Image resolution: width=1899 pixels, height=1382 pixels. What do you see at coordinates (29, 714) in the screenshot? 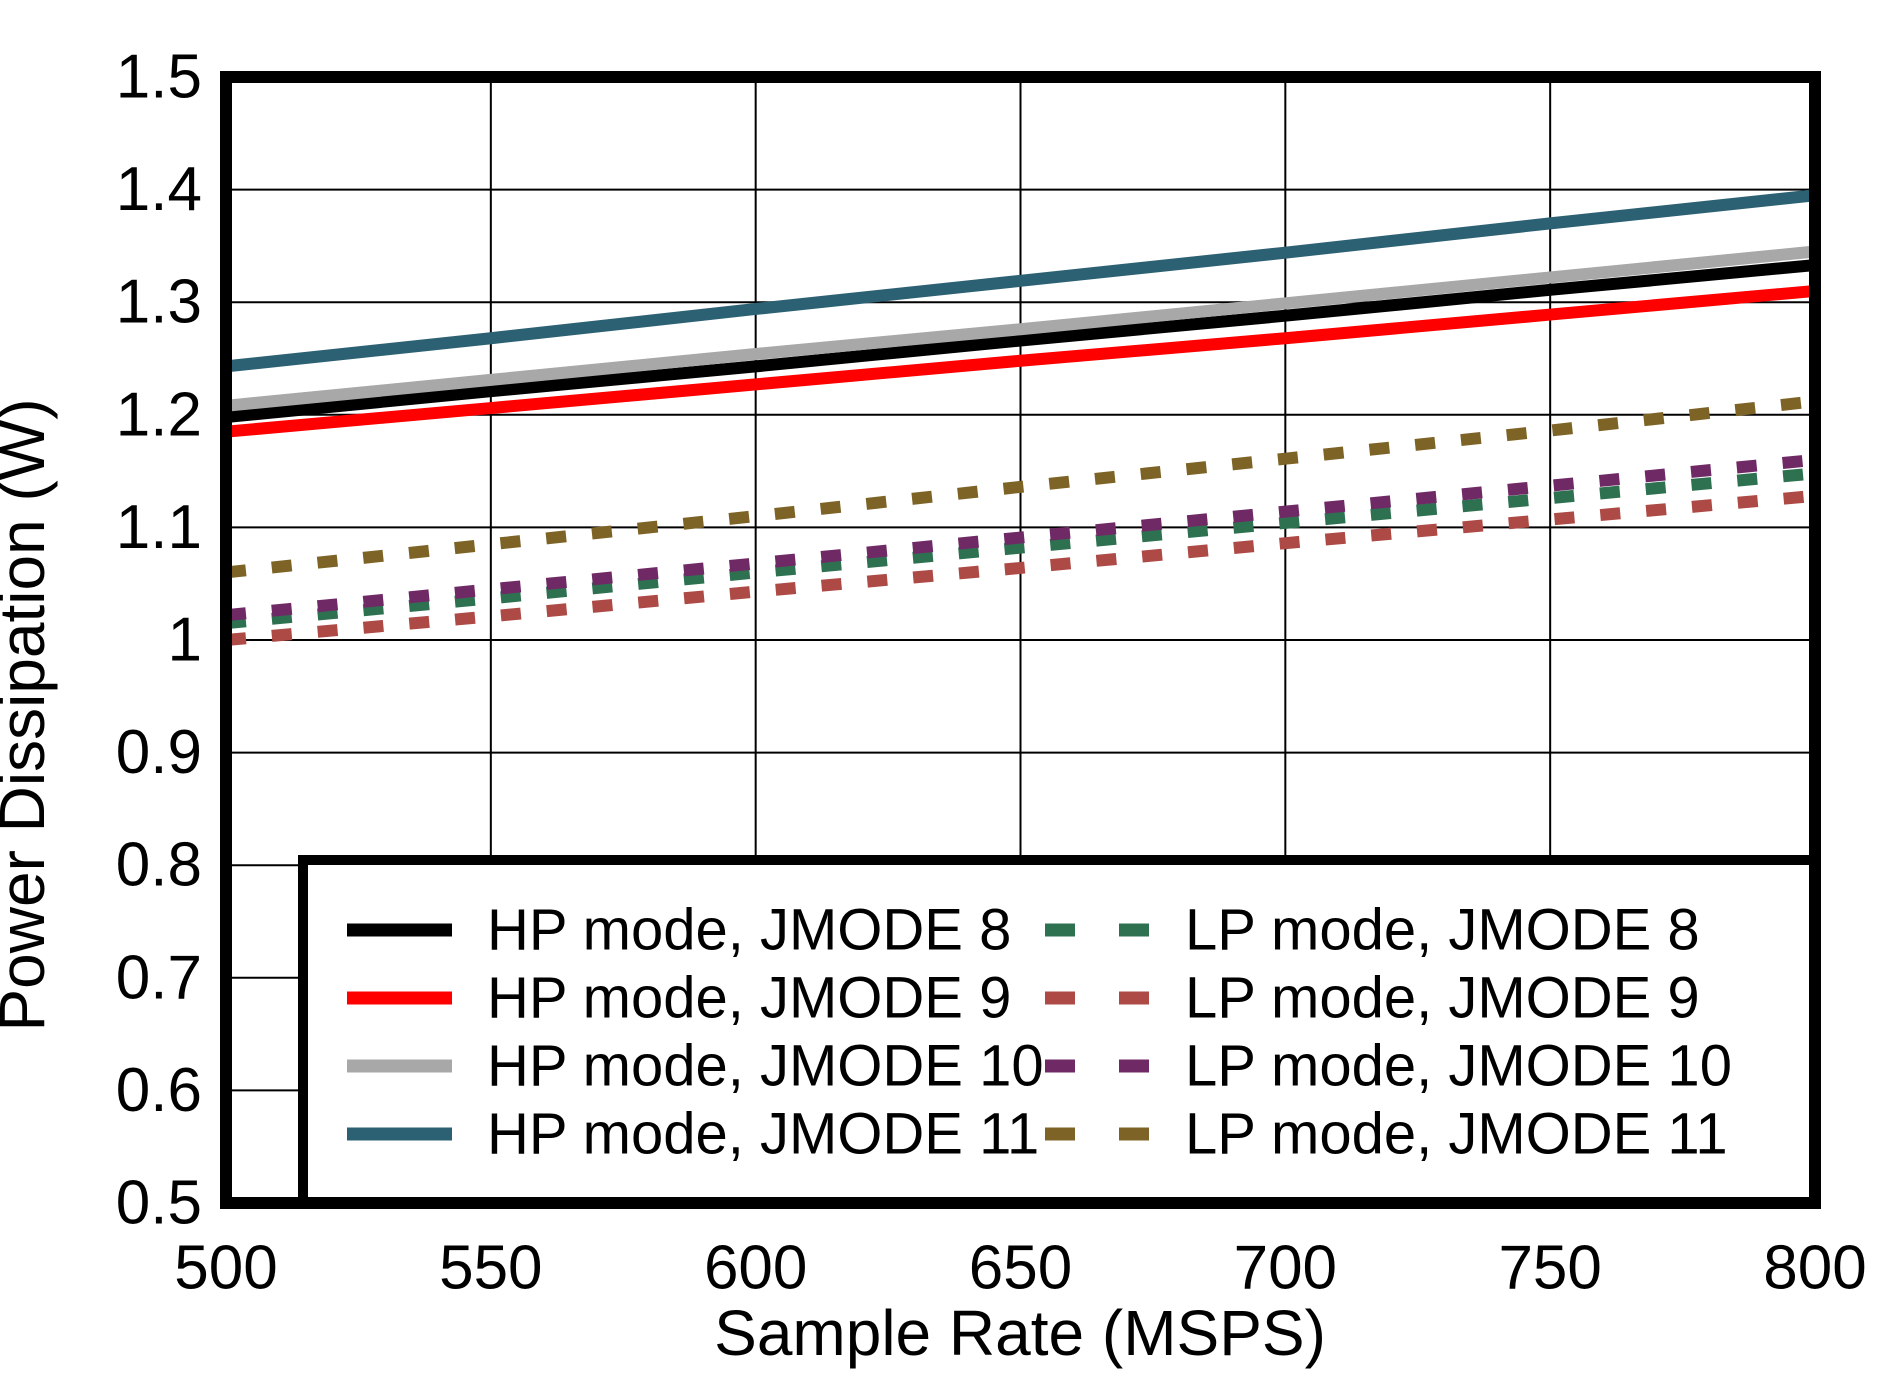
I see `y-axis-title: Power Dissipation (W)` at bounding box center [29, 714].